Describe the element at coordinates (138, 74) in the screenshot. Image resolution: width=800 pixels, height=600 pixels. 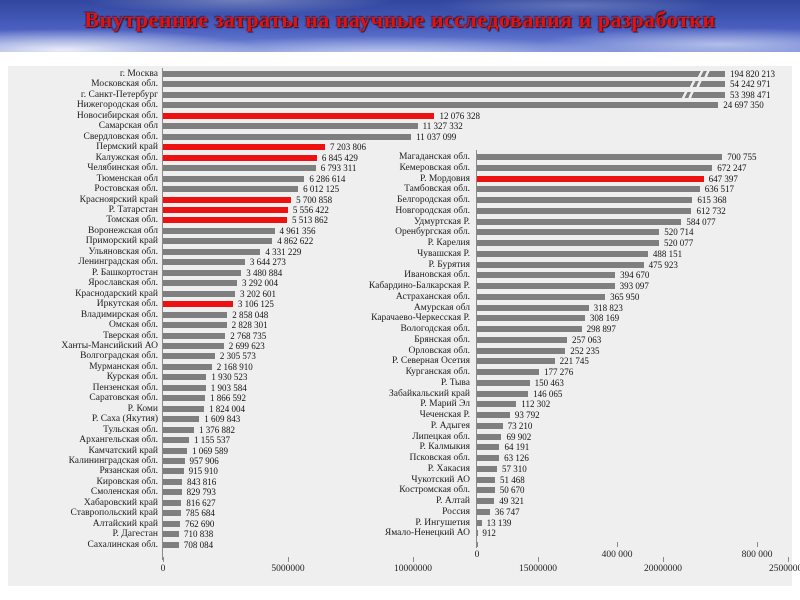
I see `region-label: г. Москва` at that location.